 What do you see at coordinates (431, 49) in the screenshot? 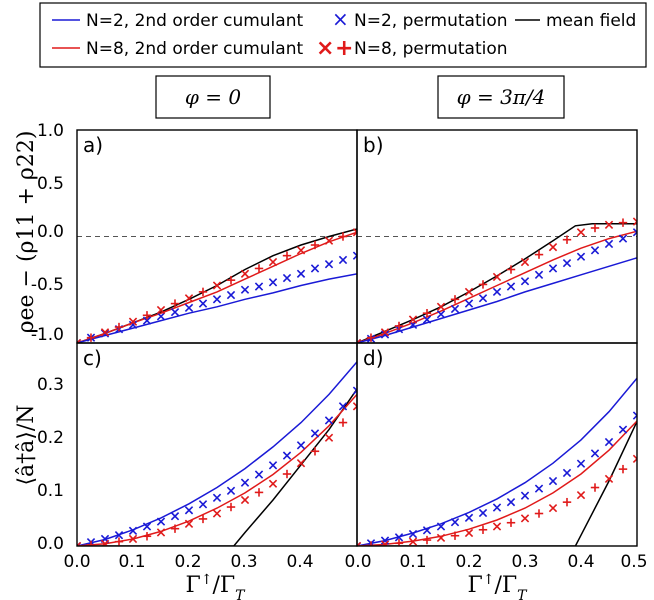
I see `legend-label-n8-permutation: N=8, permutation` at bounding box center [431, 49].